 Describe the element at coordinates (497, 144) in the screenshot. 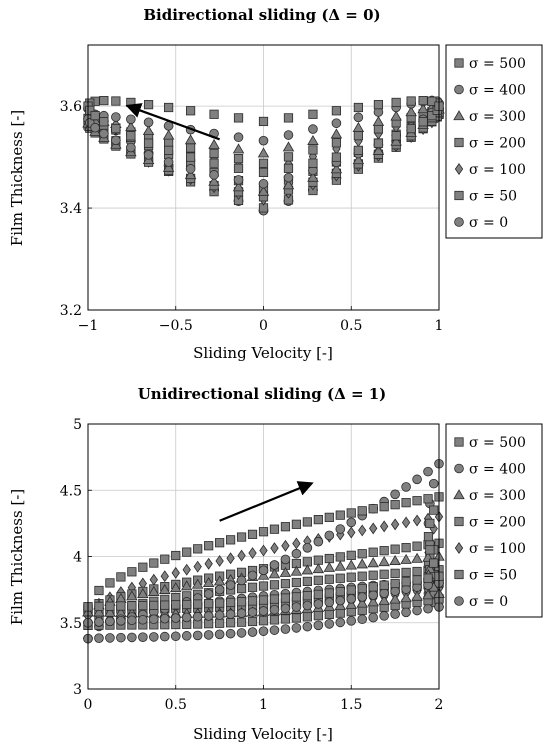

I see `legend-label: σ = 200` at that location.